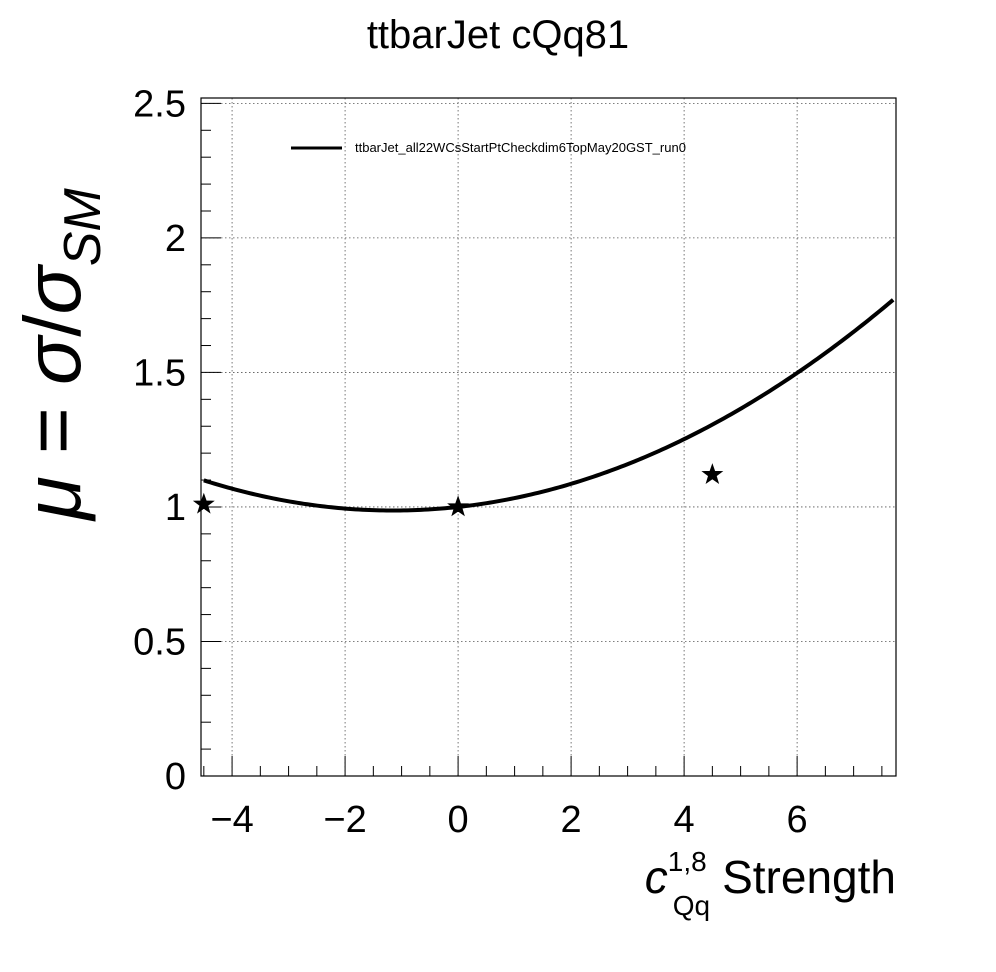 The image size is (996, 972). Describe the element at coordinates (344, 820) in the screenshot. I see `x-tick-label: −2` at that location.